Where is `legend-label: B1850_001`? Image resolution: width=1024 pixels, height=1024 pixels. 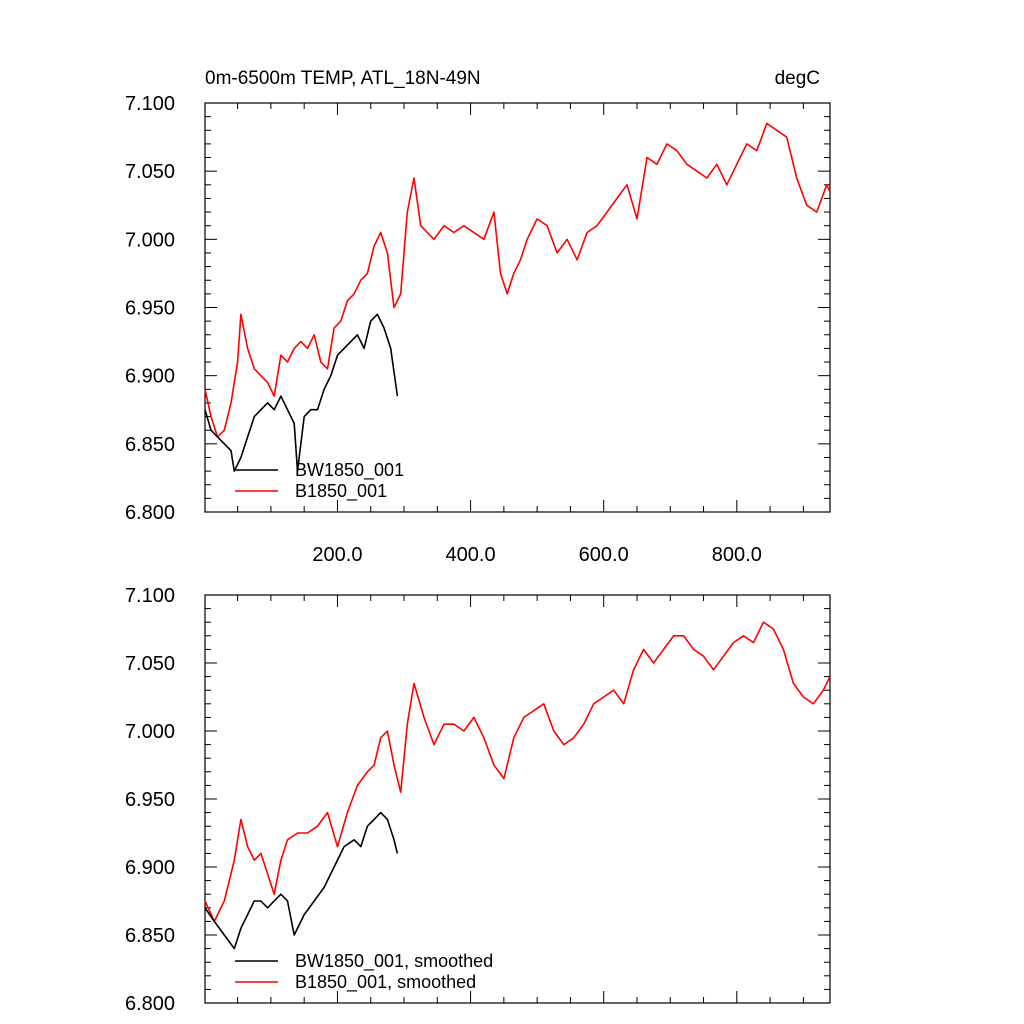 legend-label: B1850_001 is located at coordinates (341, 491).